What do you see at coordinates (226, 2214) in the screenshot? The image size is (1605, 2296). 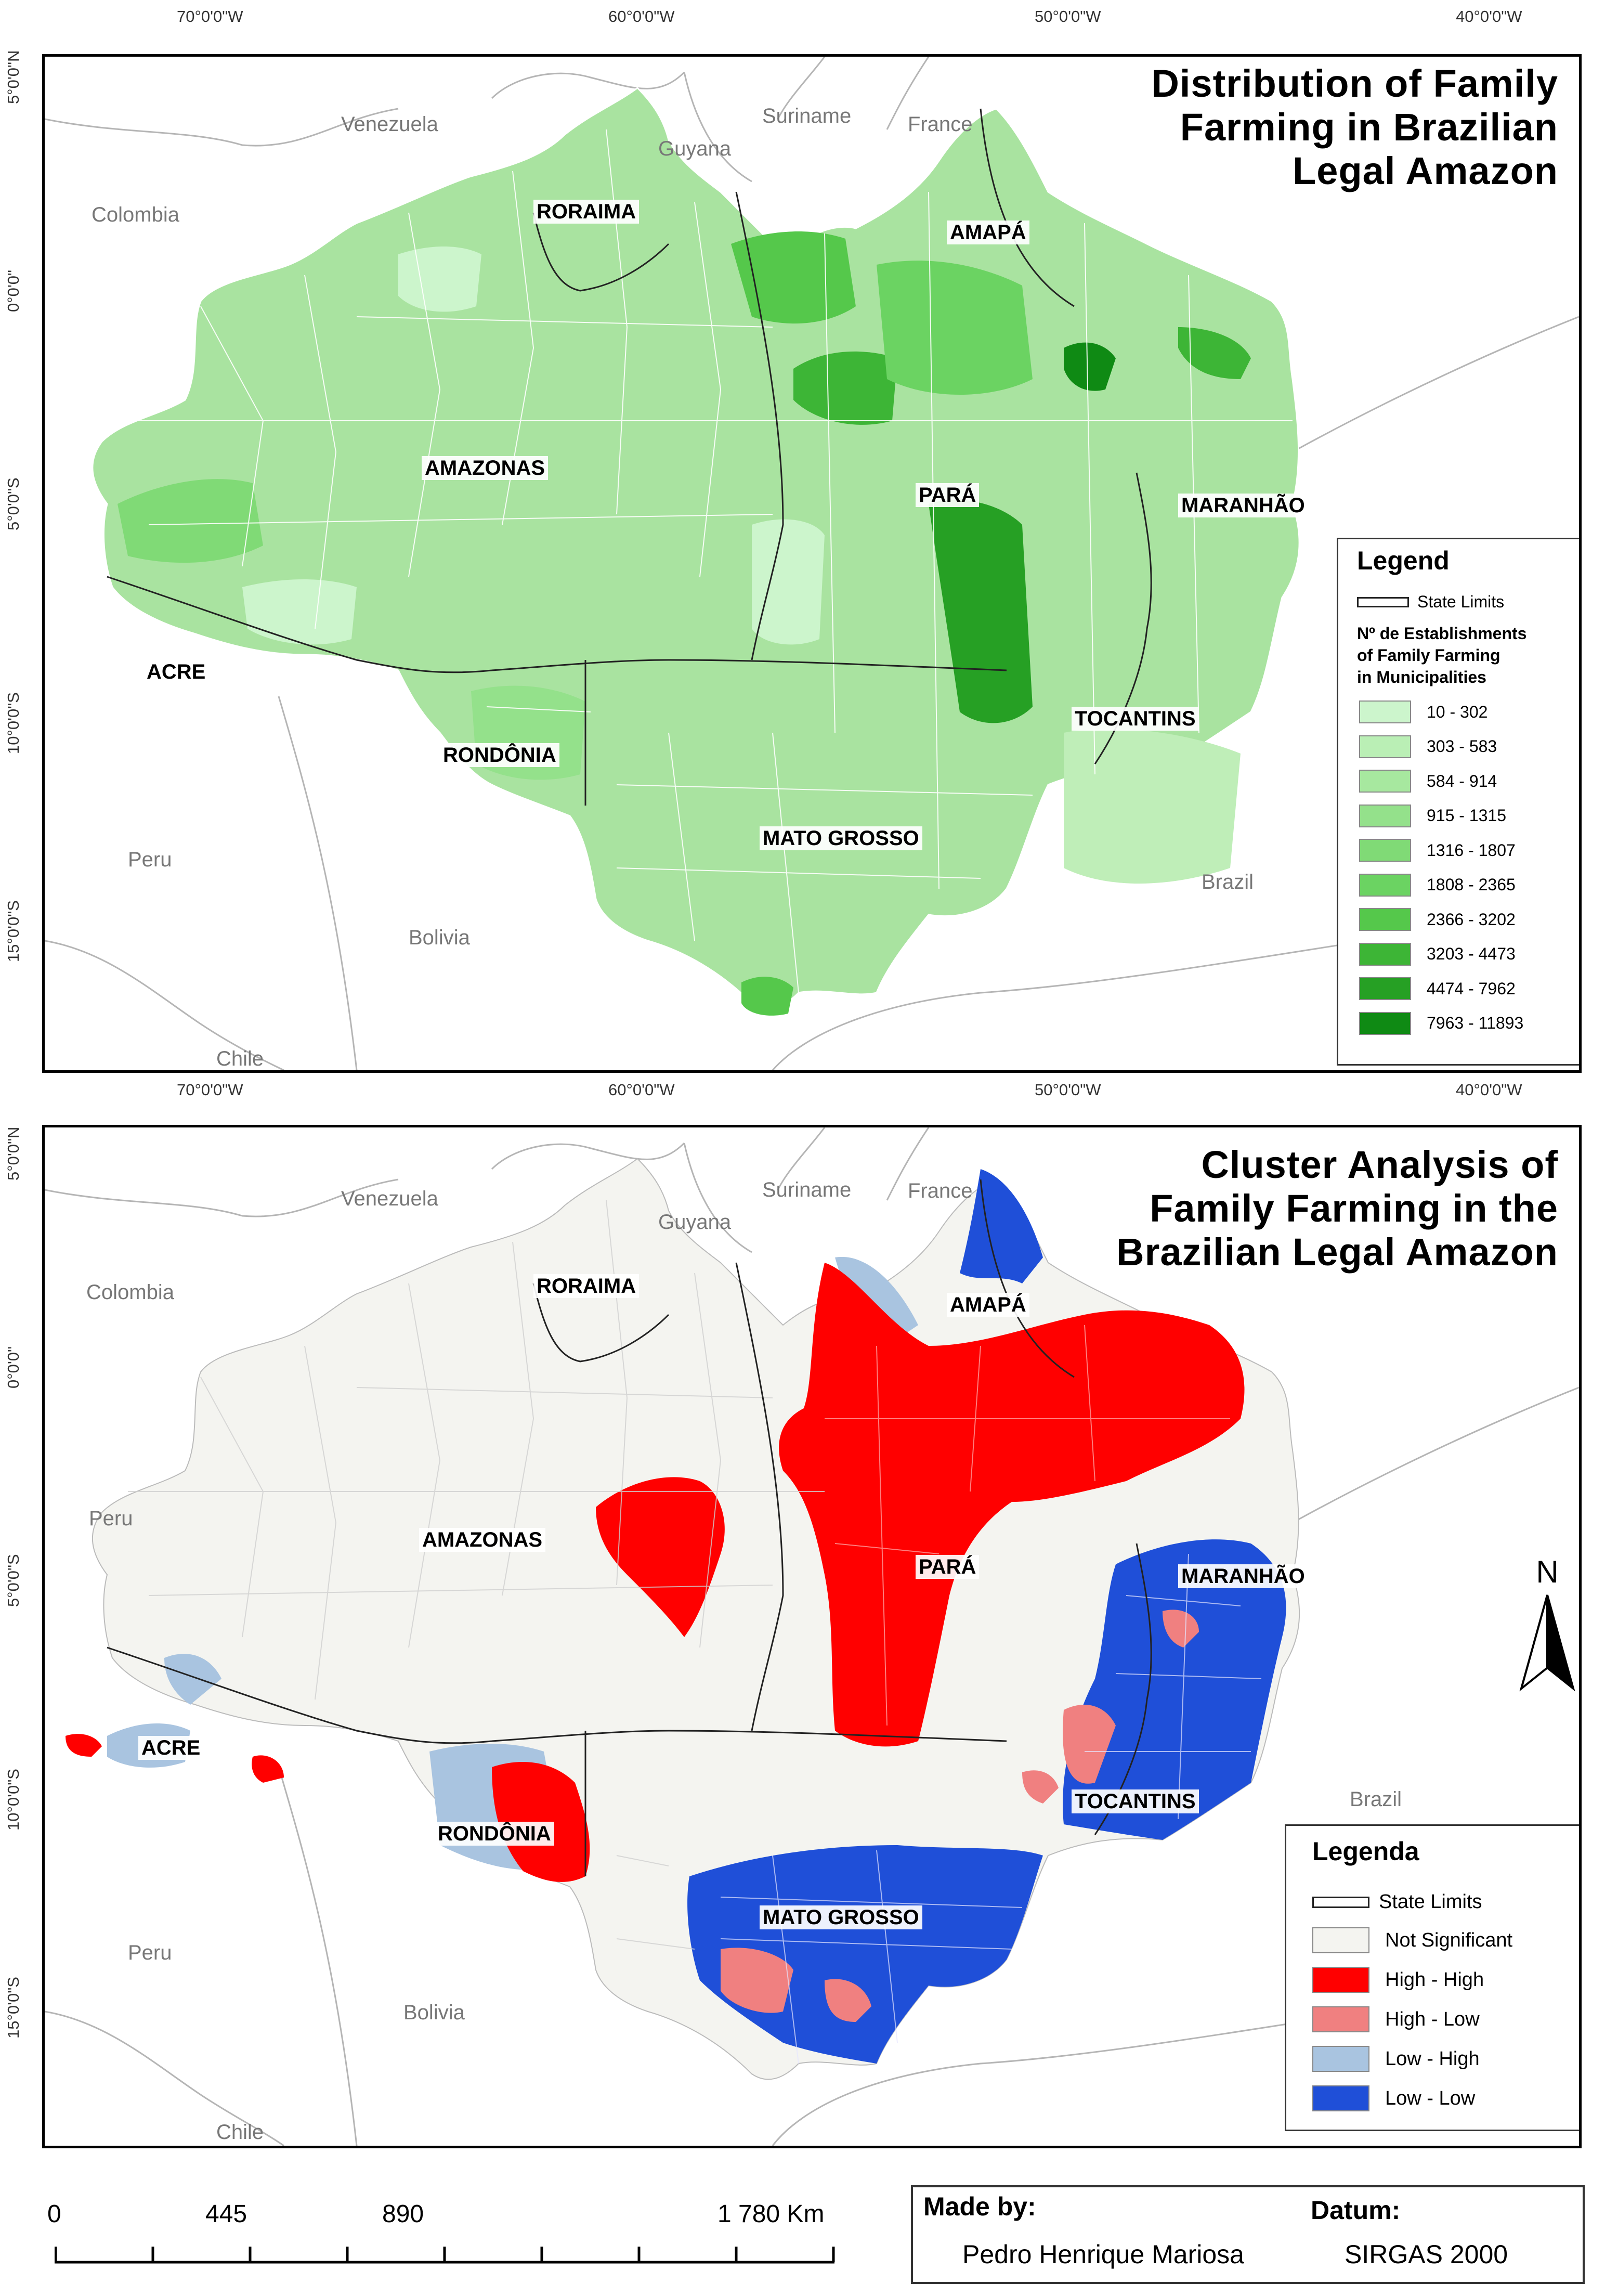 I see `scale-label: 445` at bounding box center [226, 2214].